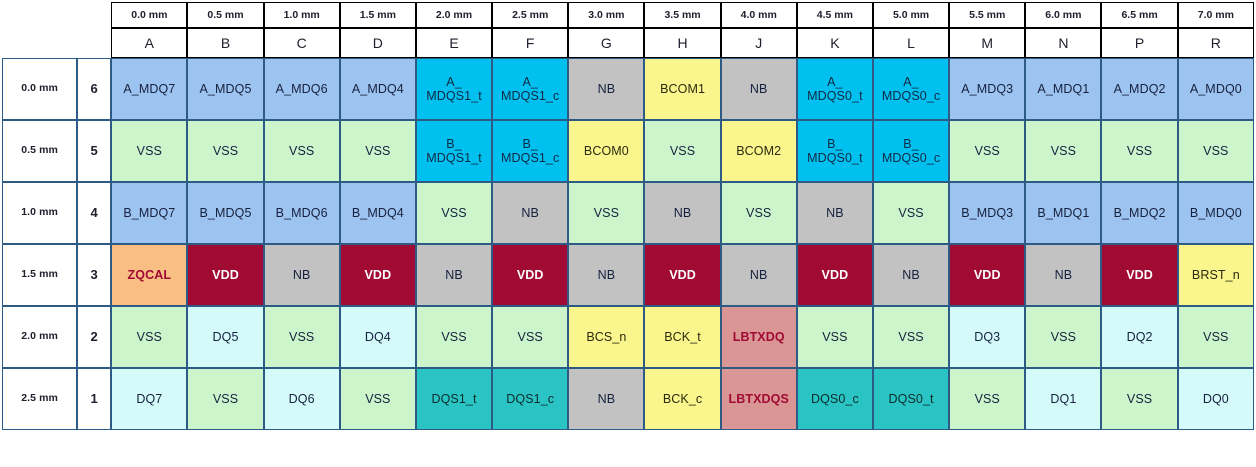 The height and width of the screenshot is (467, 1256). What do you see at coordinates (454, 89) in the screenshot?
I see `ball-cell-E6: A_ MDQS1_t` at bounding box center [454, 89].